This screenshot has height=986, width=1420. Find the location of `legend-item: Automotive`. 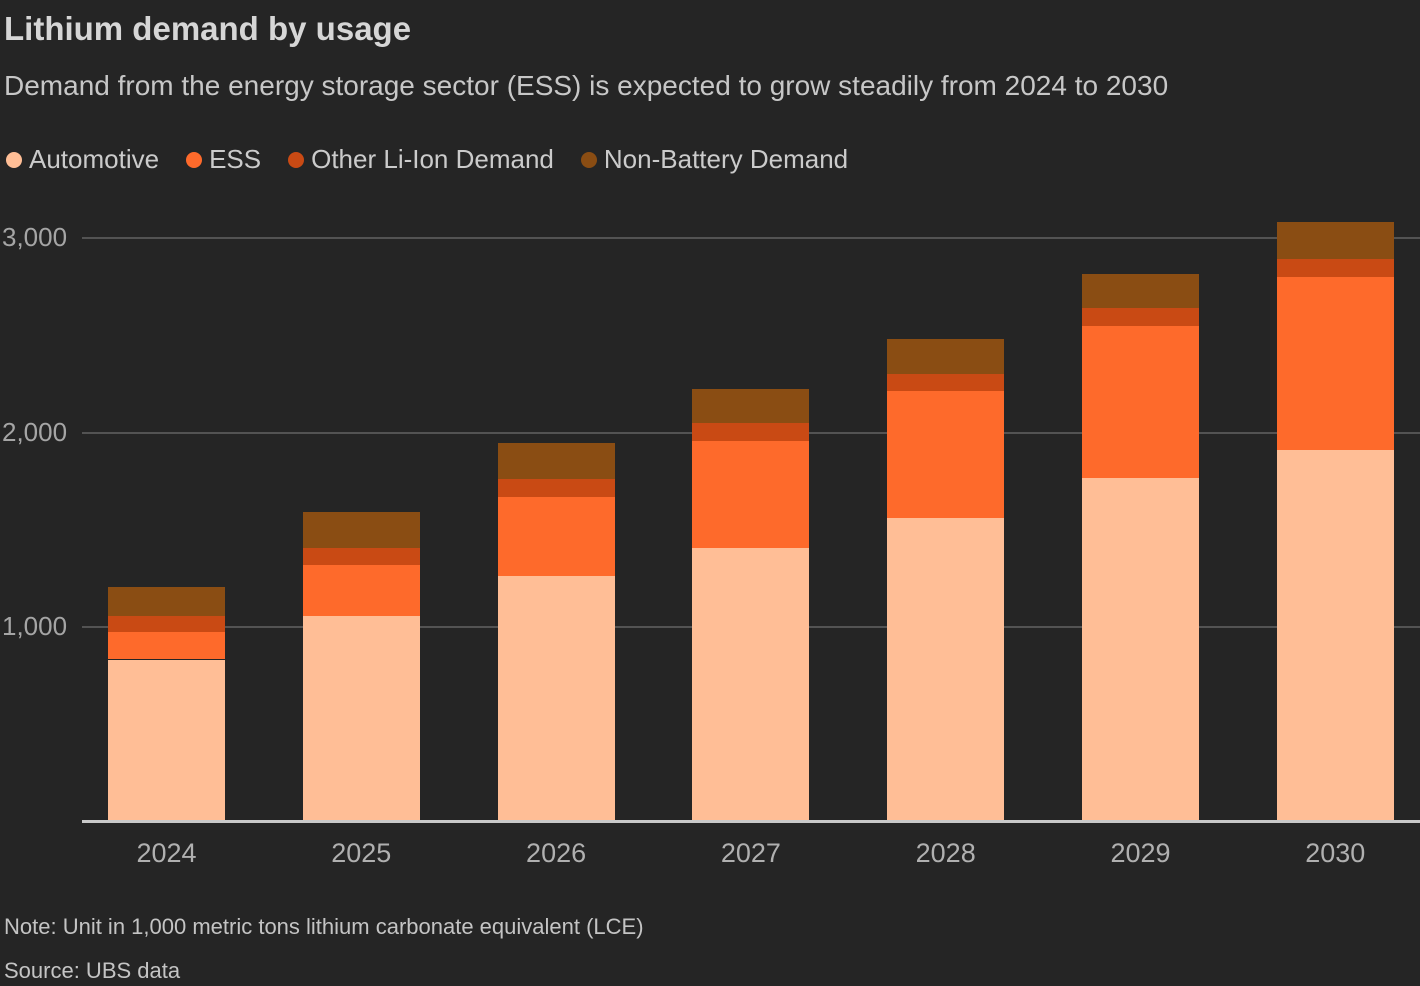

legend-item: Automotive is located at coordinates (82, 159).